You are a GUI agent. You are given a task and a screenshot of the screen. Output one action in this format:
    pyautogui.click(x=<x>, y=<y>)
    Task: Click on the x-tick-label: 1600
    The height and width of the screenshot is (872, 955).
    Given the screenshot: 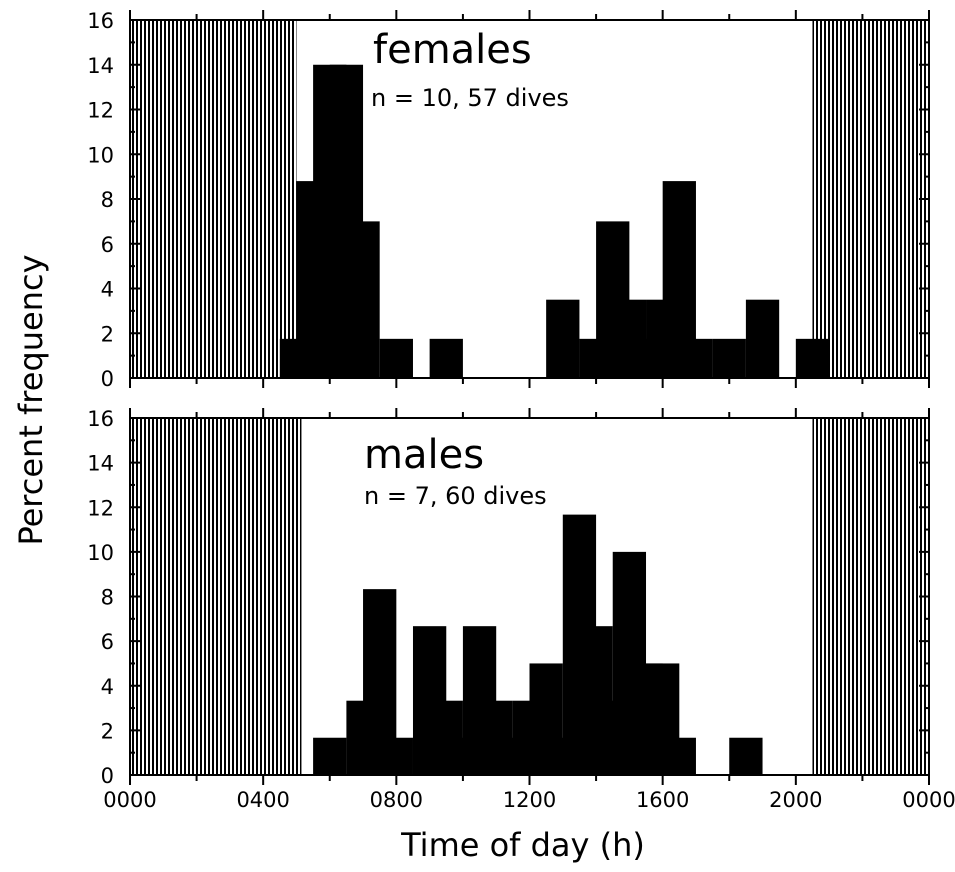 What is the action you would take?
    pyautogui.click(x=662, y=800)
    